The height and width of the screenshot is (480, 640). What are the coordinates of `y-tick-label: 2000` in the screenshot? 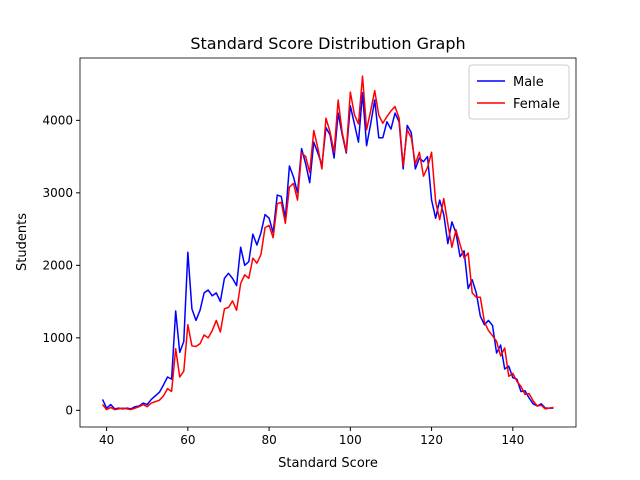 It's located at (57, 265).